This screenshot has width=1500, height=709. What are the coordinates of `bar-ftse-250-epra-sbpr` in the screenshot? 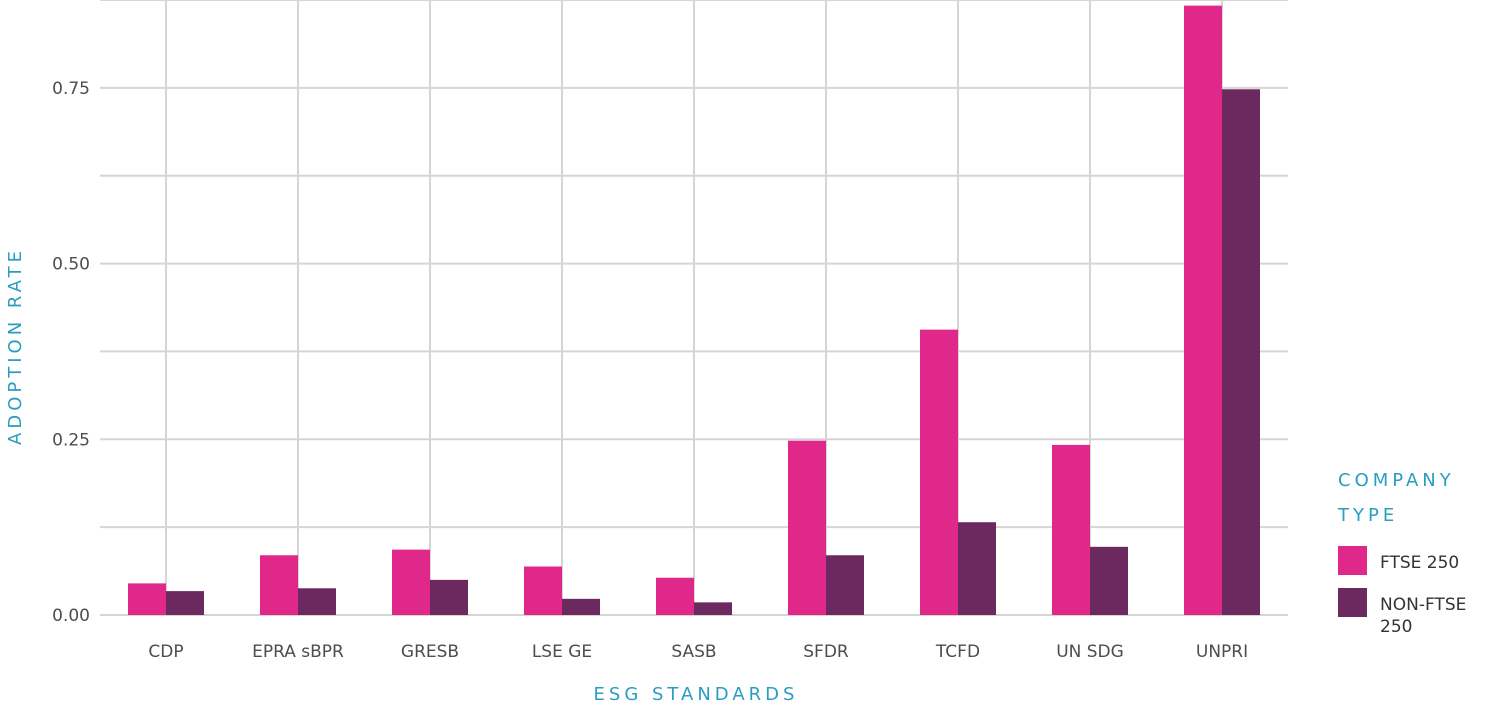 It's located at (279, 585).